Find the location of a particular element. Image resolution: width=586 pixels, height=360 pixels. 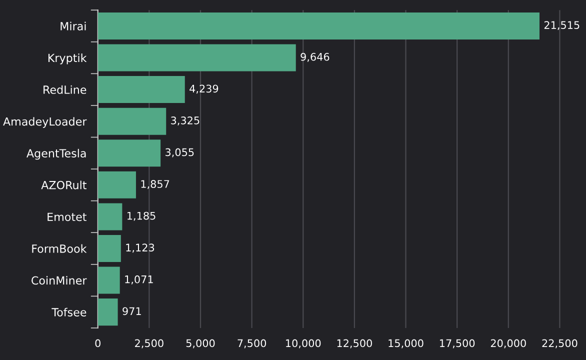

y-tick-label: AmadeyLoader is located at coordinates (45, 122).